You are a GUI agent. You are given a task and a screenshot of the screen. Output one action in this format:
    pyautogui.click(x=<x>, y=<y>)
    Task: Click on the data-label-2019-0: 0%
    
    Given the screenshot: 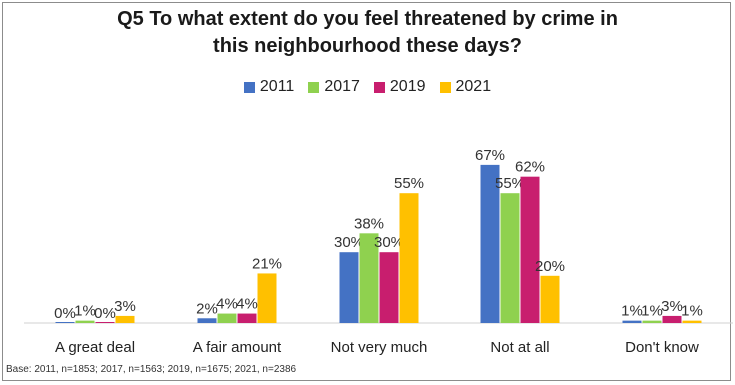 What is the action you would take?
    pyautogui.click(x=105, y=313)
    